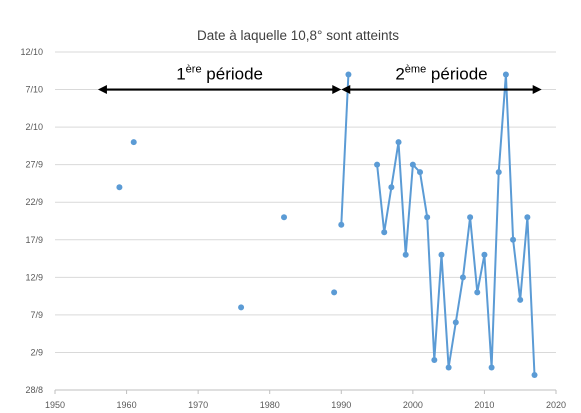 This screenshot has height=413, width=581. I want to click on x-tick-label: 2000, so click(413, 405).